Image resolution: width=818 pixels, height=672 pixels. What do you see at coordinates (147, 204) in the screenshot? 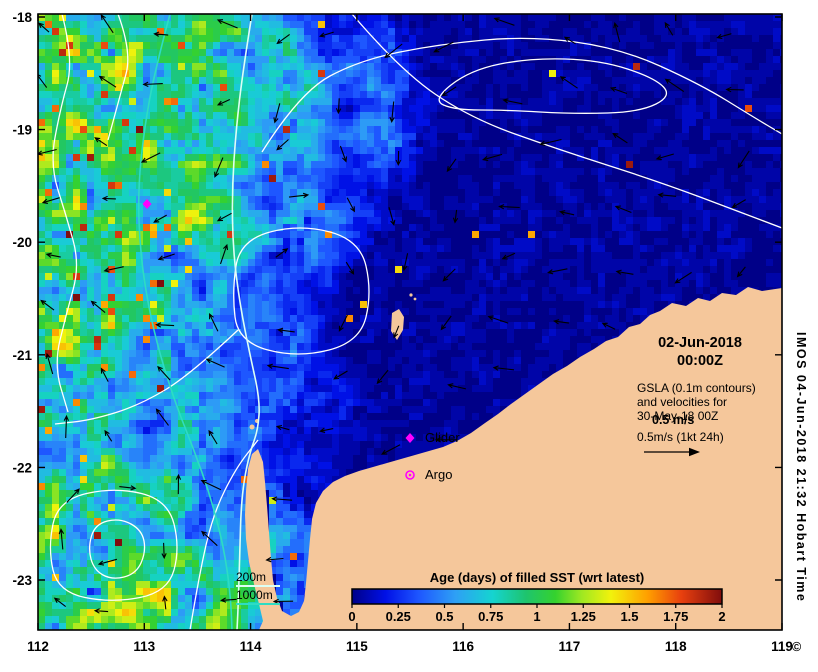
I see `glider-position-marker` at bounding box center [147, 204].